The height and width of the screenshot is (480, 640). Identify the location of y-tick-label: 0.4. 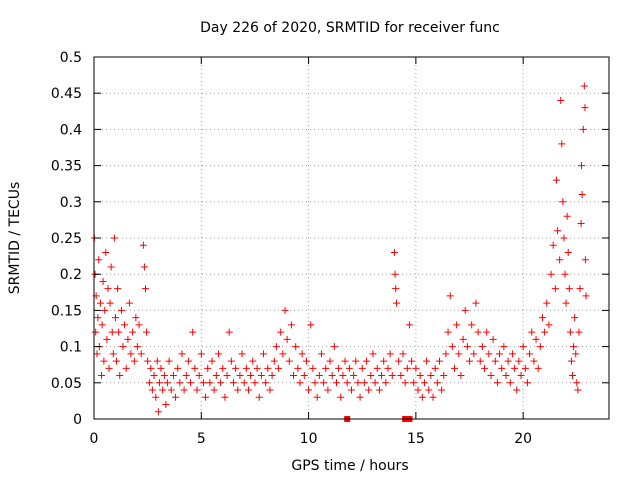
(71, 130).